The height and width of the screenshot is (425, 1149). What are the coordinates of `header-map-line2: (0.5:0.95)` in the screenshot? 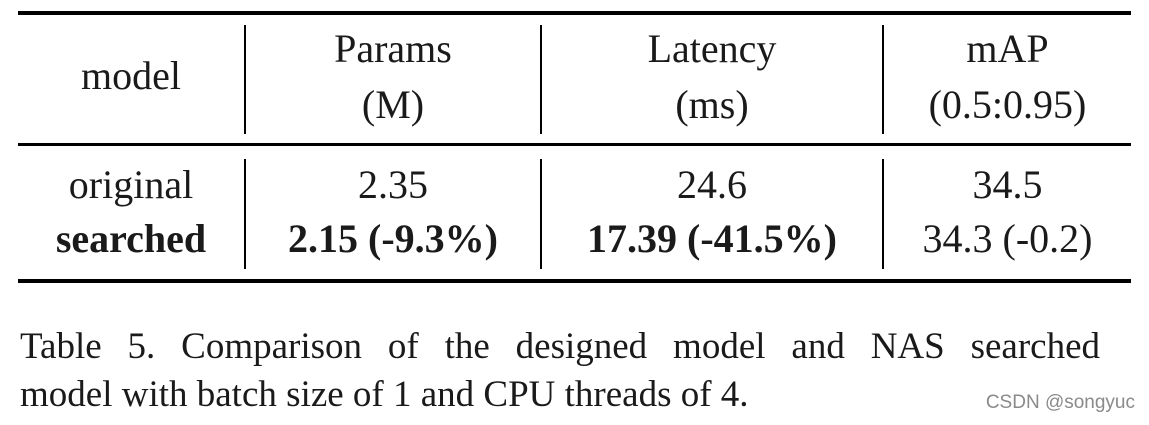 It's located at (1007, 104).